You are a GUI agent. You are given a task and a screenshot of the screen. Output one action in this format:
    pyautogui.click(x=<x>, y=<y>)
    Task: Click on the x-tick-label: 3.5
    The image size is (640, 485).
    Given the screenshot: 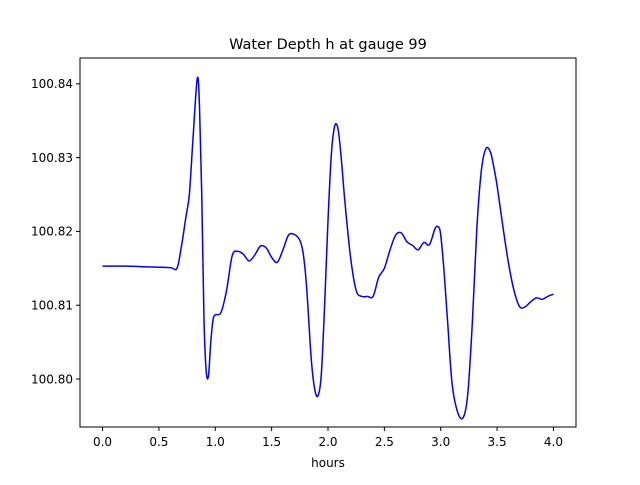 What is the action you would take?
    pyautogui.click(x=497, y=442)
    